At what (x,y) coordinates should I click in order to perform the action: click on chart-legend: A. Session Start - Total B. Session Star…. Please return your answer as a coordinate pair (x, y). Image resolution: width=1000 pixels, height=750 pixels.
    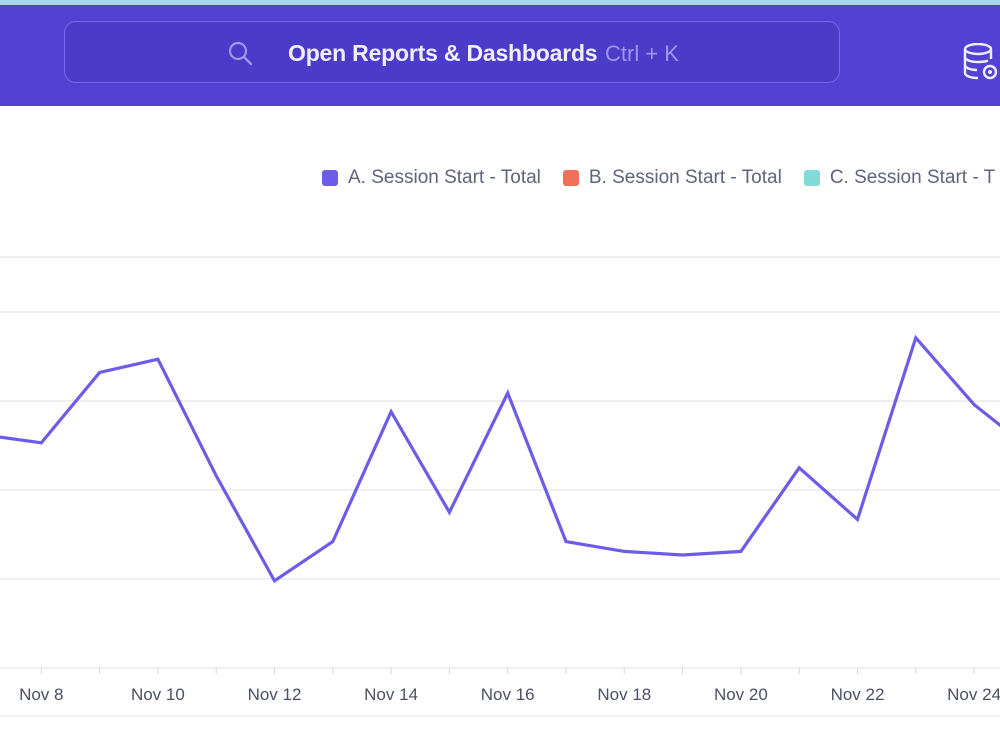
    Looking at the image, I should click on (658, 178).